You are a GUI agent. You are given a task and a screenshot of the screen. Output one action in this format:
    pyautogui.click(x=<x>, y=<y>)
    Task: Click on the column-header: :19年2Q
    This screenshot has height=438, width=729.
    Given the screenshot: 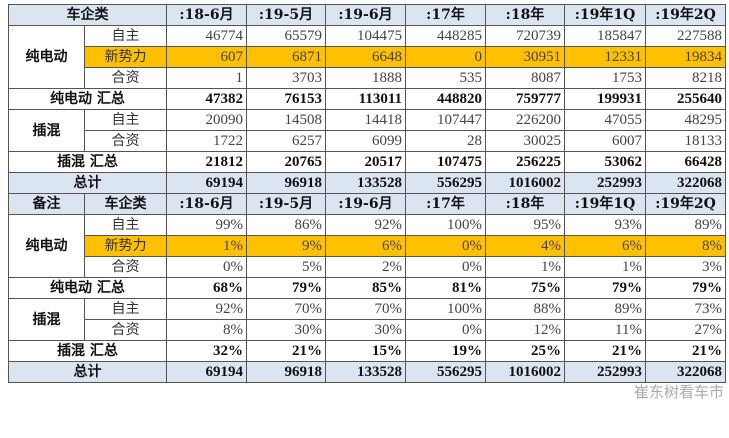 What is the action you would take?
    pyautogui.click(x=685, y=15)
    